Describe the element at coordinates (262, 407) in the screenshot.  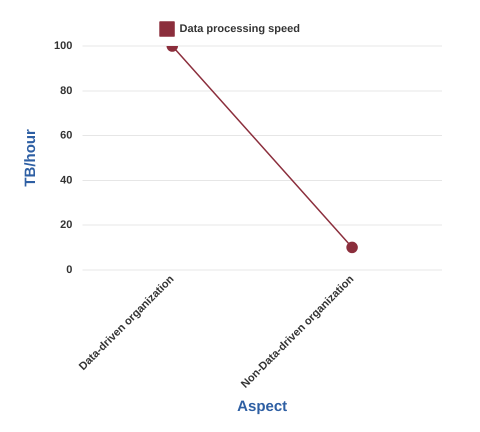
I see `x-axis-title: Aspect` at that location.